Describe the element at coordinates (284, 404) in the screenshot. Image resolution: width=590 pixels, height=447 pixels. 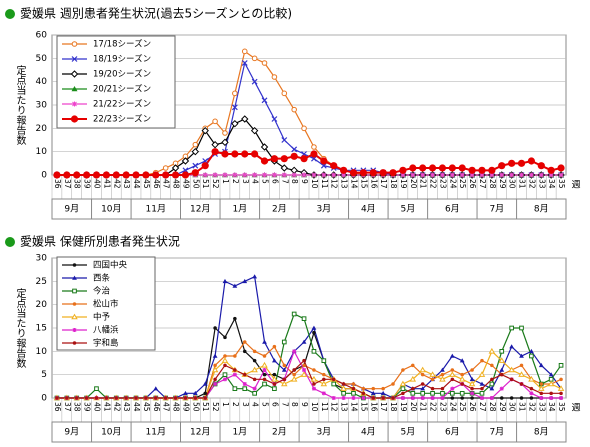
I see `x-tick-label: 7` at that location.